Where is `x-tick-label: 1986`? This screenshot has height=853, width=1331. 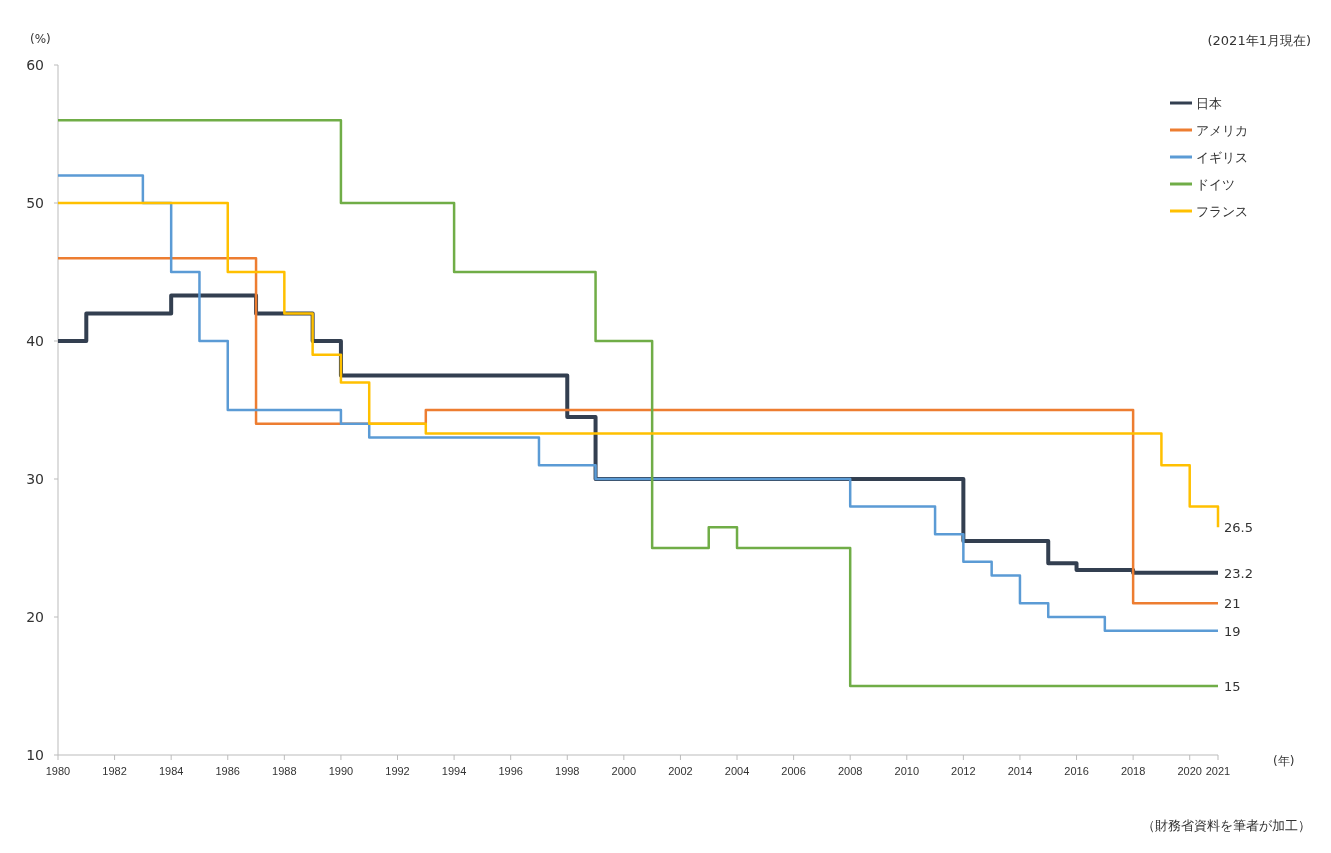 x-tick-label: 1986 is located at coordinates (227, 771).